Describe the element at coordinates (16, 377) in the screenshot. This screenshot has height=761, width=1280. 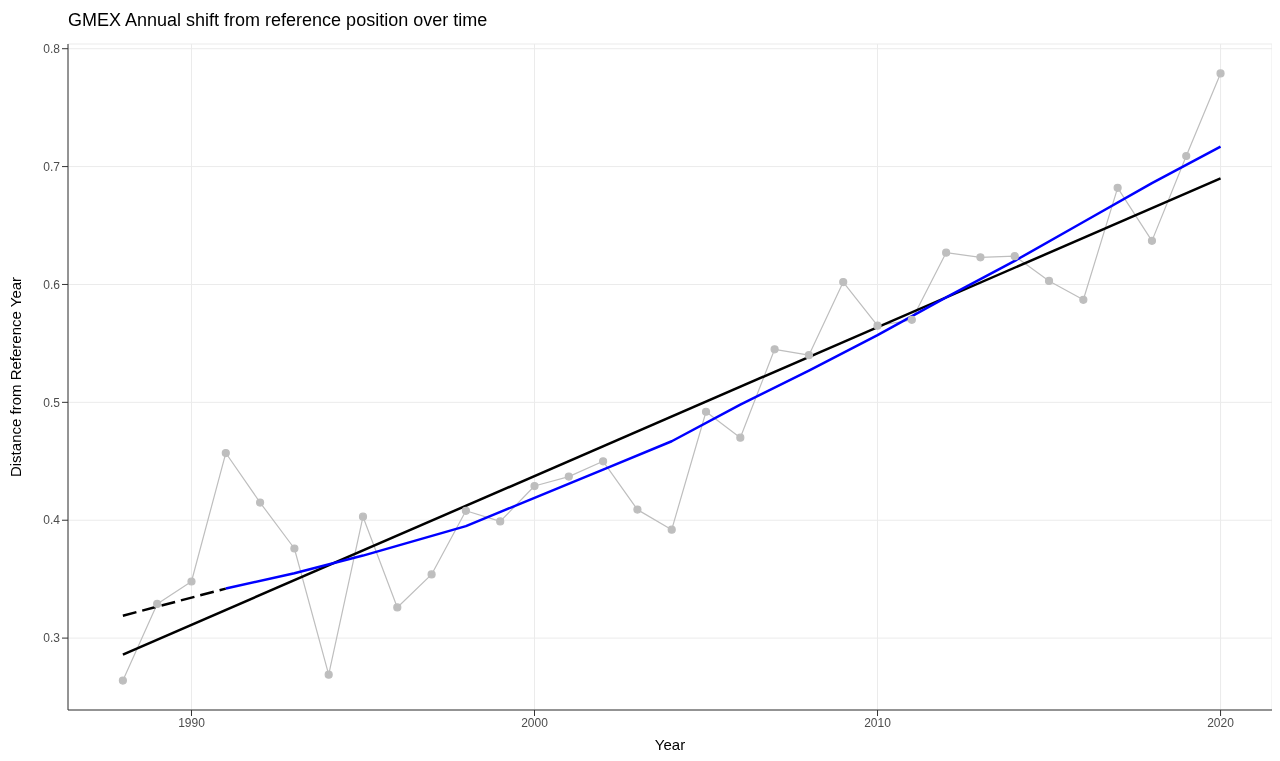
I see `y-axis-title: Distance from Reference Year` at that location.